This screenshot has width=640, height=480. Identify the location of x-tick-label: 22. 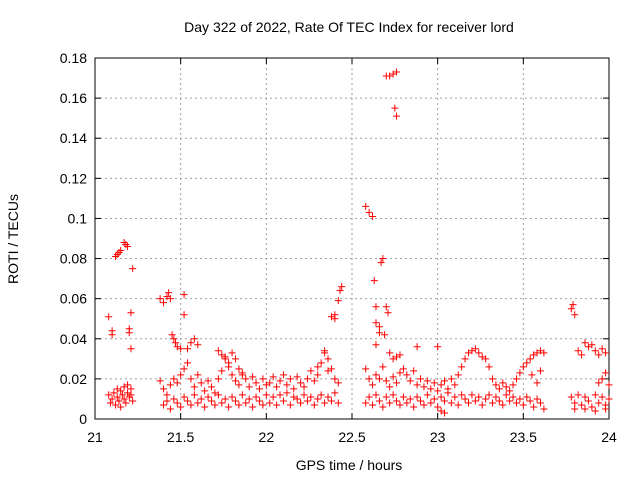
(267, 437).